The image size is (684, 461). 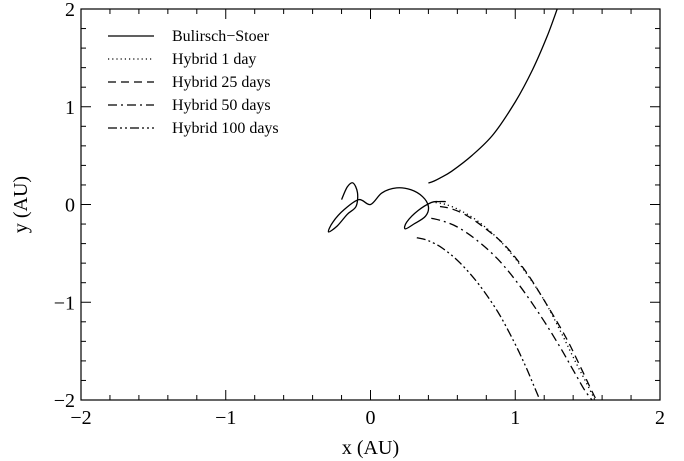 I want to click on legend-item: Hybrid 50 days, so click(x=189, y=105).